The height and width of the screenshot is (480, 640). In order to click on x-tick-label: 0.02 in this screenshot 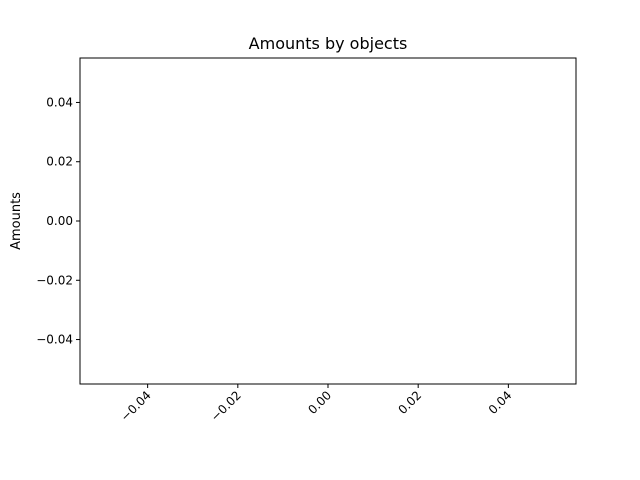, I will do `click(410, 402)`.